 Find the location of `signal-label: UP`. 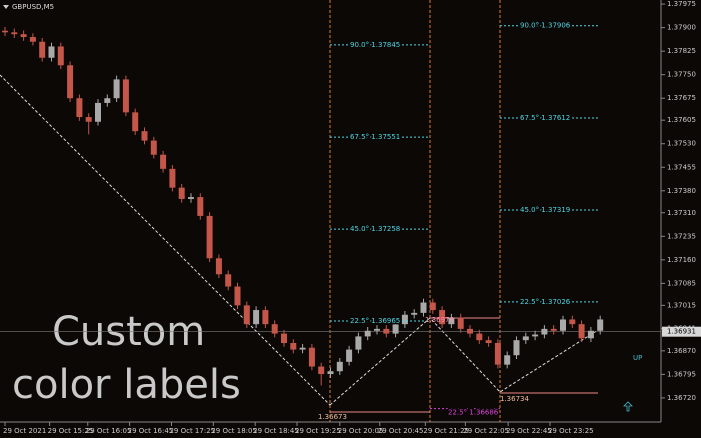

signal-label: UP is located at coordinates (637, 358).